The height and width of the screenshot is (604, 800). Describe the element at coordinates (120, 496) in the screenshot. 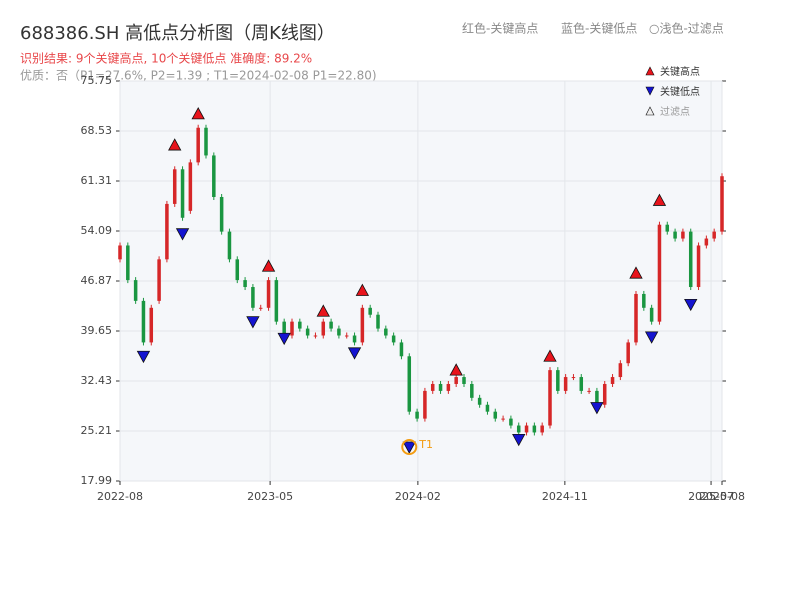

I see `x-tick-label: 2022-08` at that location.